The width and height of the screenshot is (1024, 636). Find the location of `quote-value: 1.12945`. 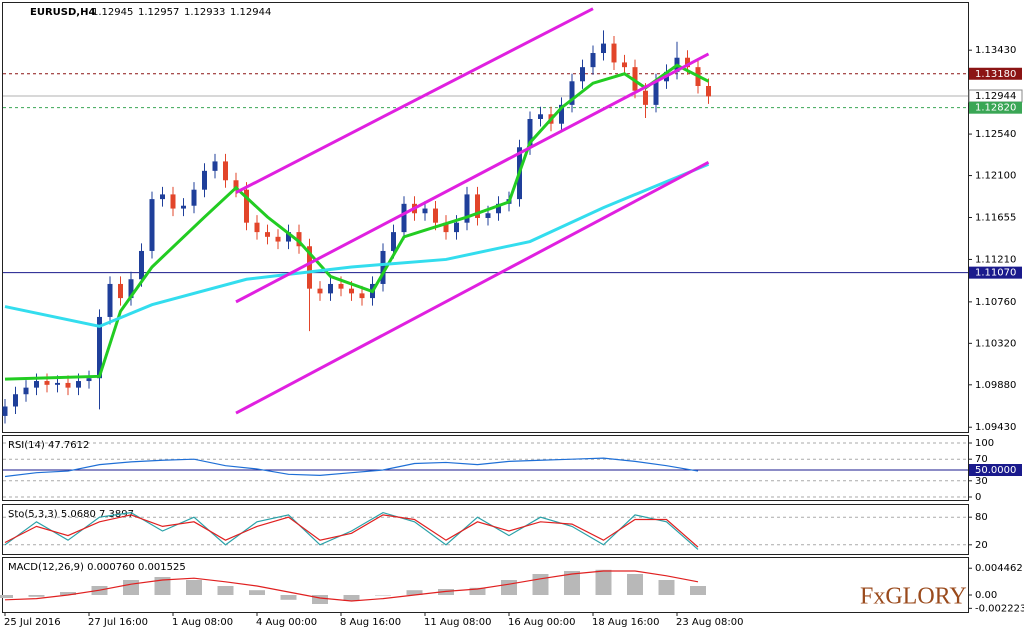

quote-value: 1.12945 is located at coordinates (112, 12).